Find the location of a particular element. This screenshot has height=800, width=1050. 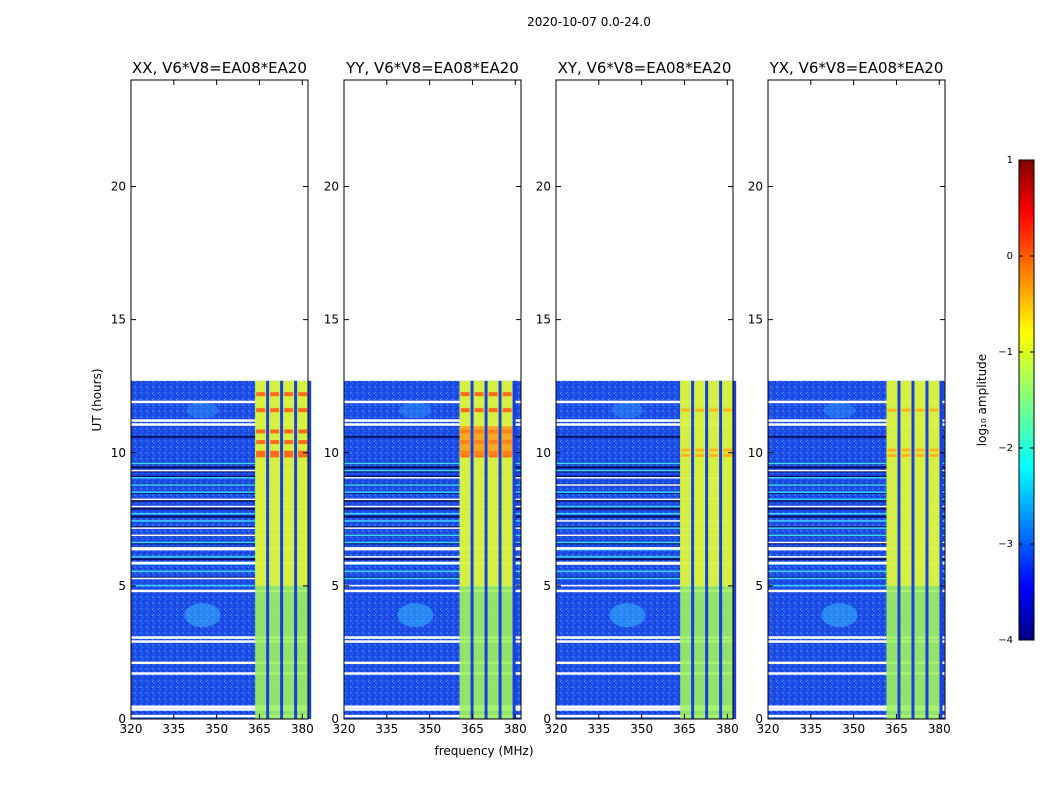

colorbar-gradient is located at coordinates (1026, 400).